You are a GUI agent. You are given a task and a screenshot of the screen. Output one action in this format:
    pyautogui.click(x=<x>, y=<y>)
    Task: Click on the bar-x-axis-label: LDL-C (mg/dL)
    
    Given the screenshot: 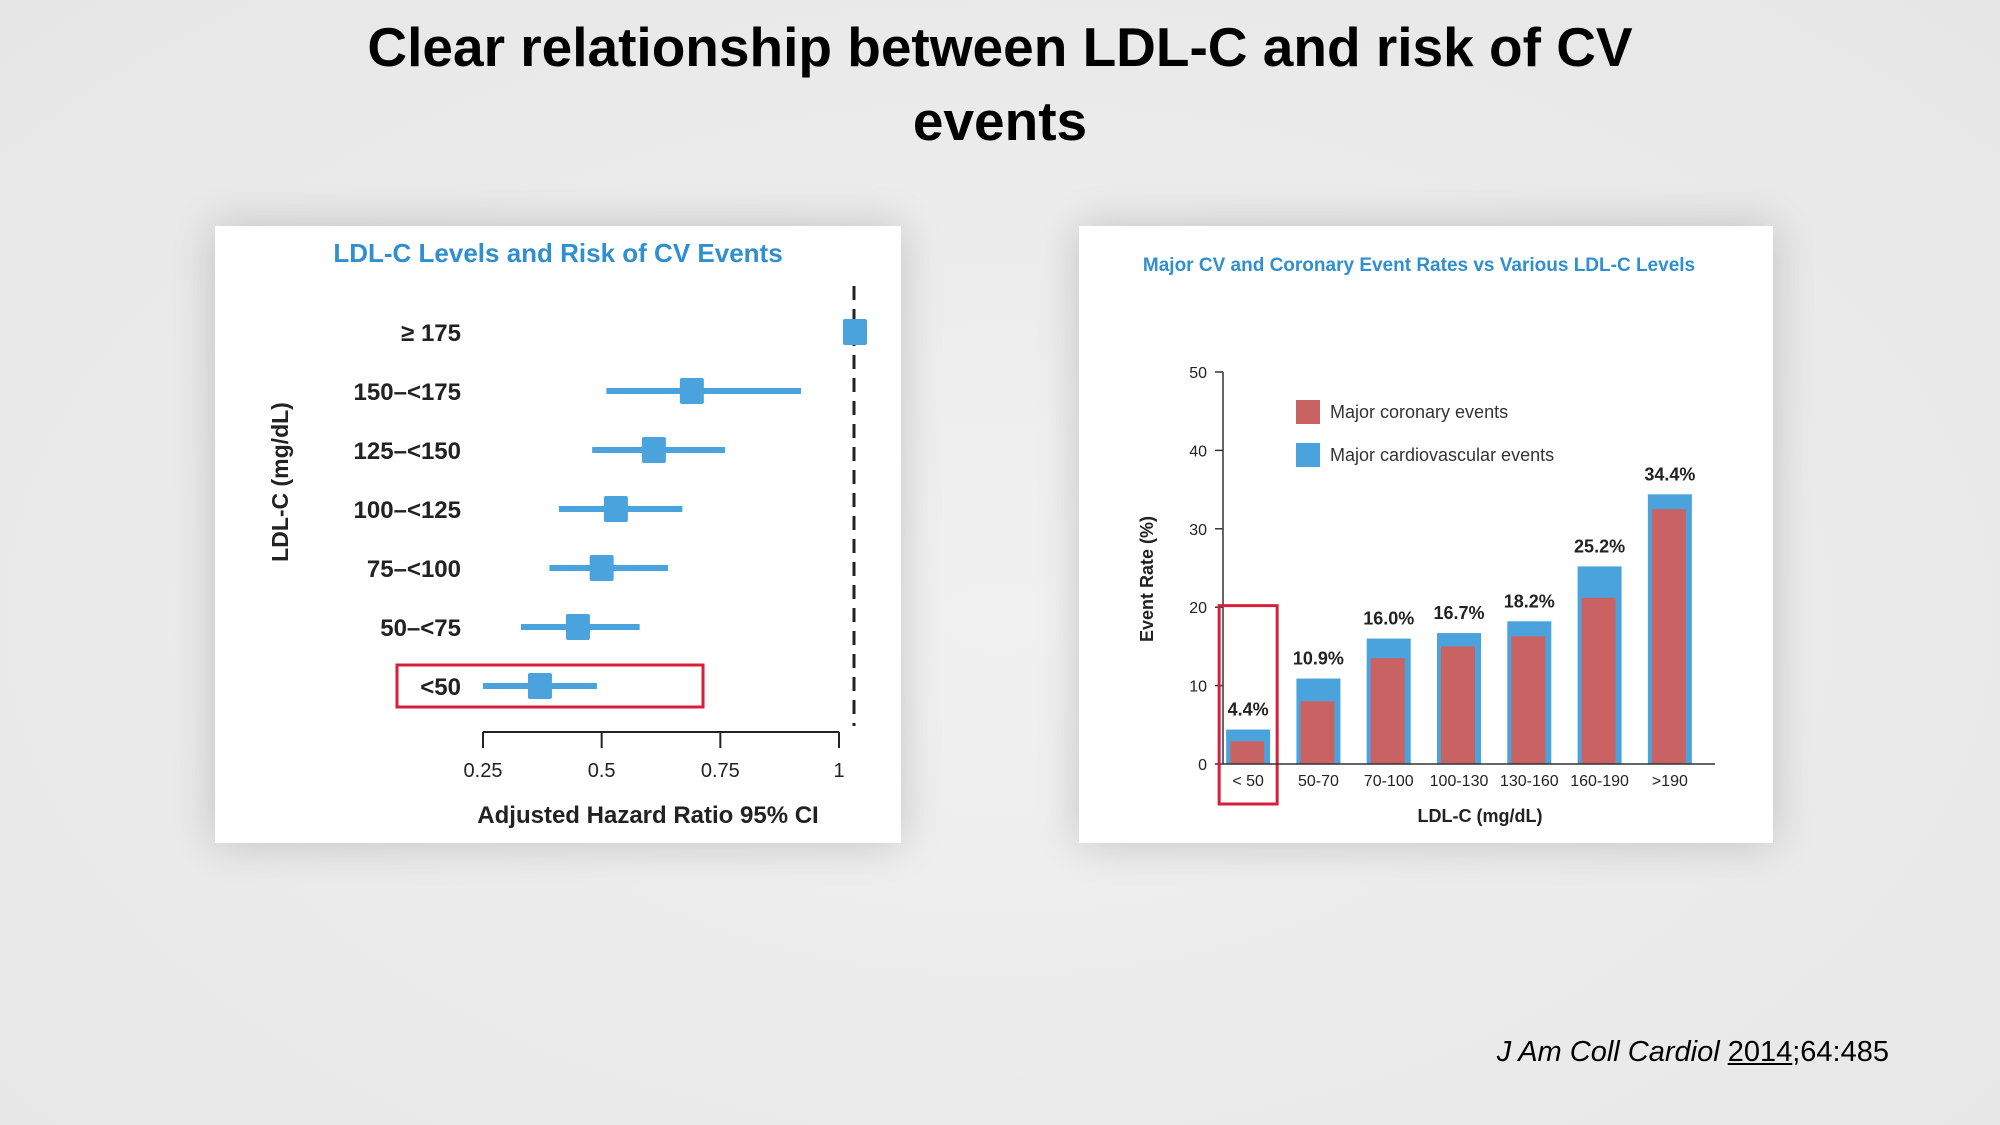 What is the action you would take?
    pyautogui.click(x=1480, y=816)
    